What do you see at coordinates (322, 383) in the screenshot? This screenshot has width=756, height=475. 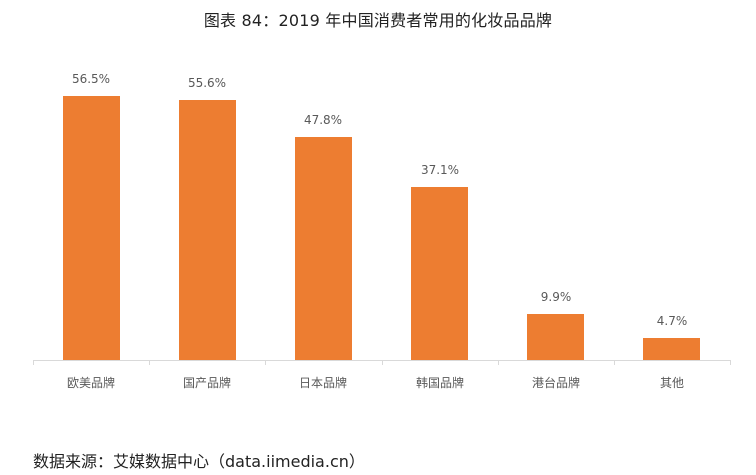 I see `category-label: 日本品牌` at bounding box center [322, 383].